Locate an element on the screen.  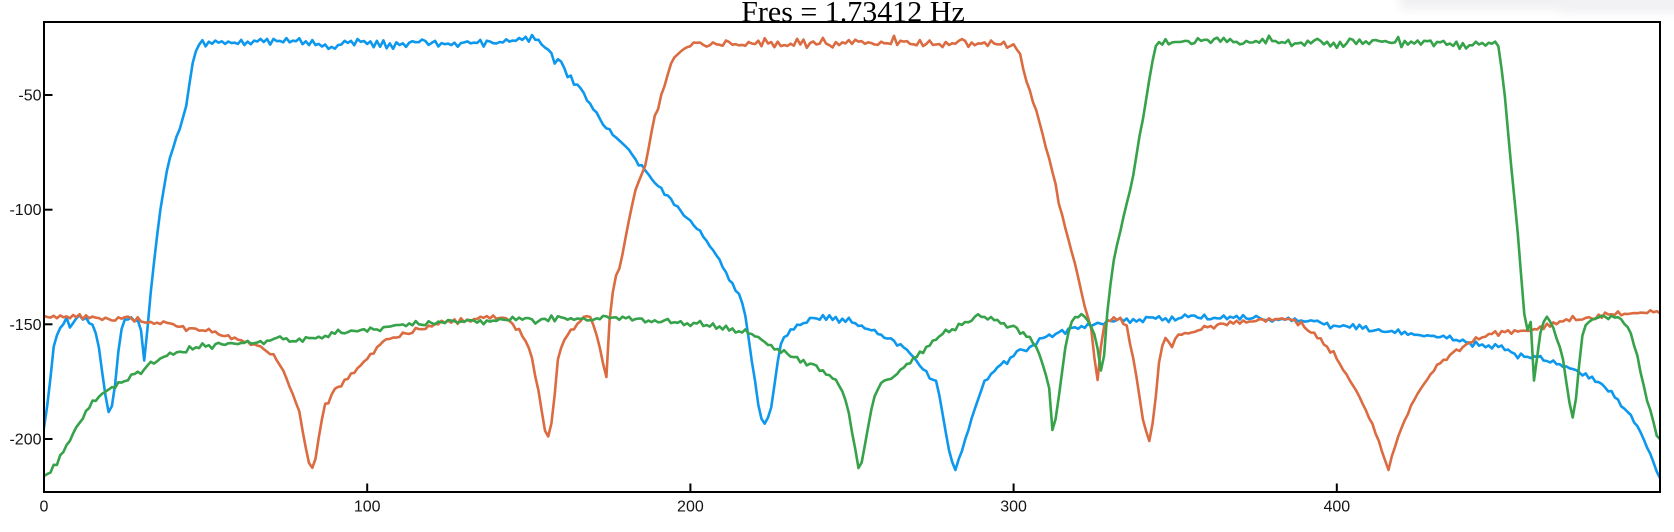
svg-text: 300 is located at coordinates (1013, 507).